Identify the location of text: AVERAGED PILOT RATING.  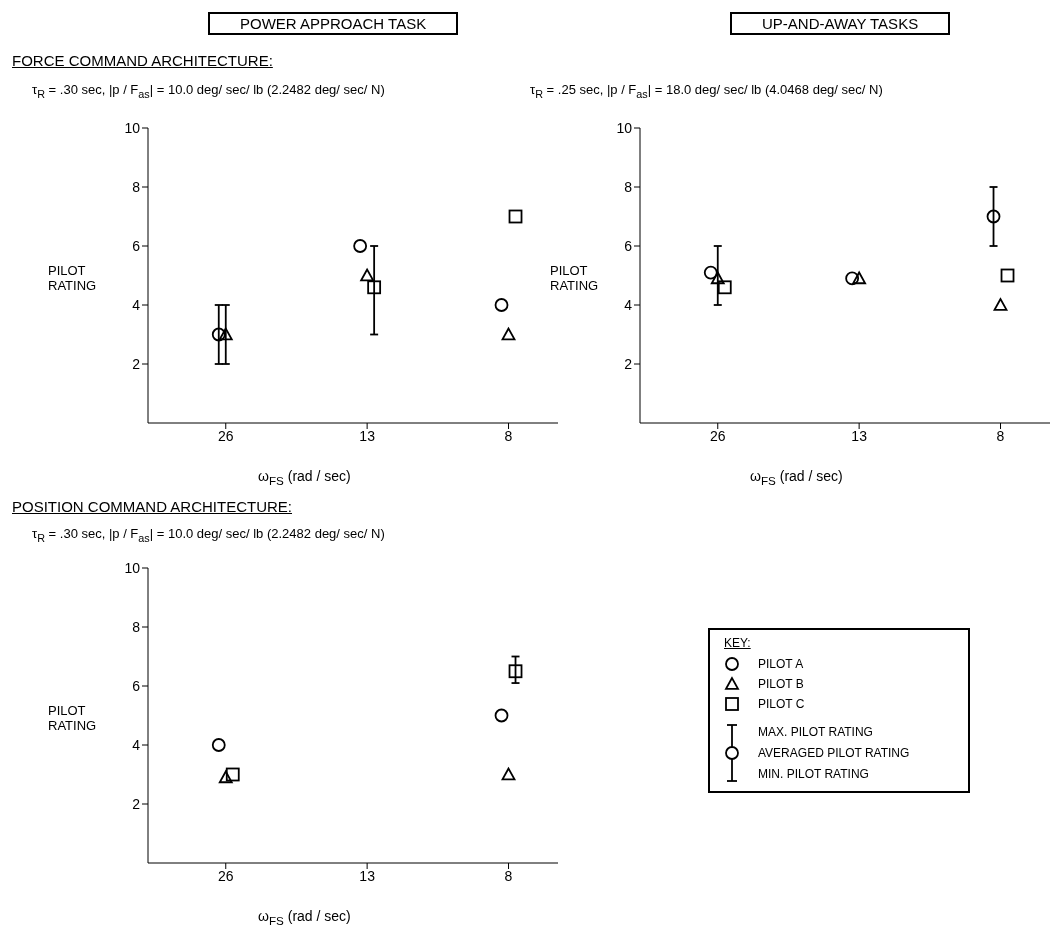
(834, 753).